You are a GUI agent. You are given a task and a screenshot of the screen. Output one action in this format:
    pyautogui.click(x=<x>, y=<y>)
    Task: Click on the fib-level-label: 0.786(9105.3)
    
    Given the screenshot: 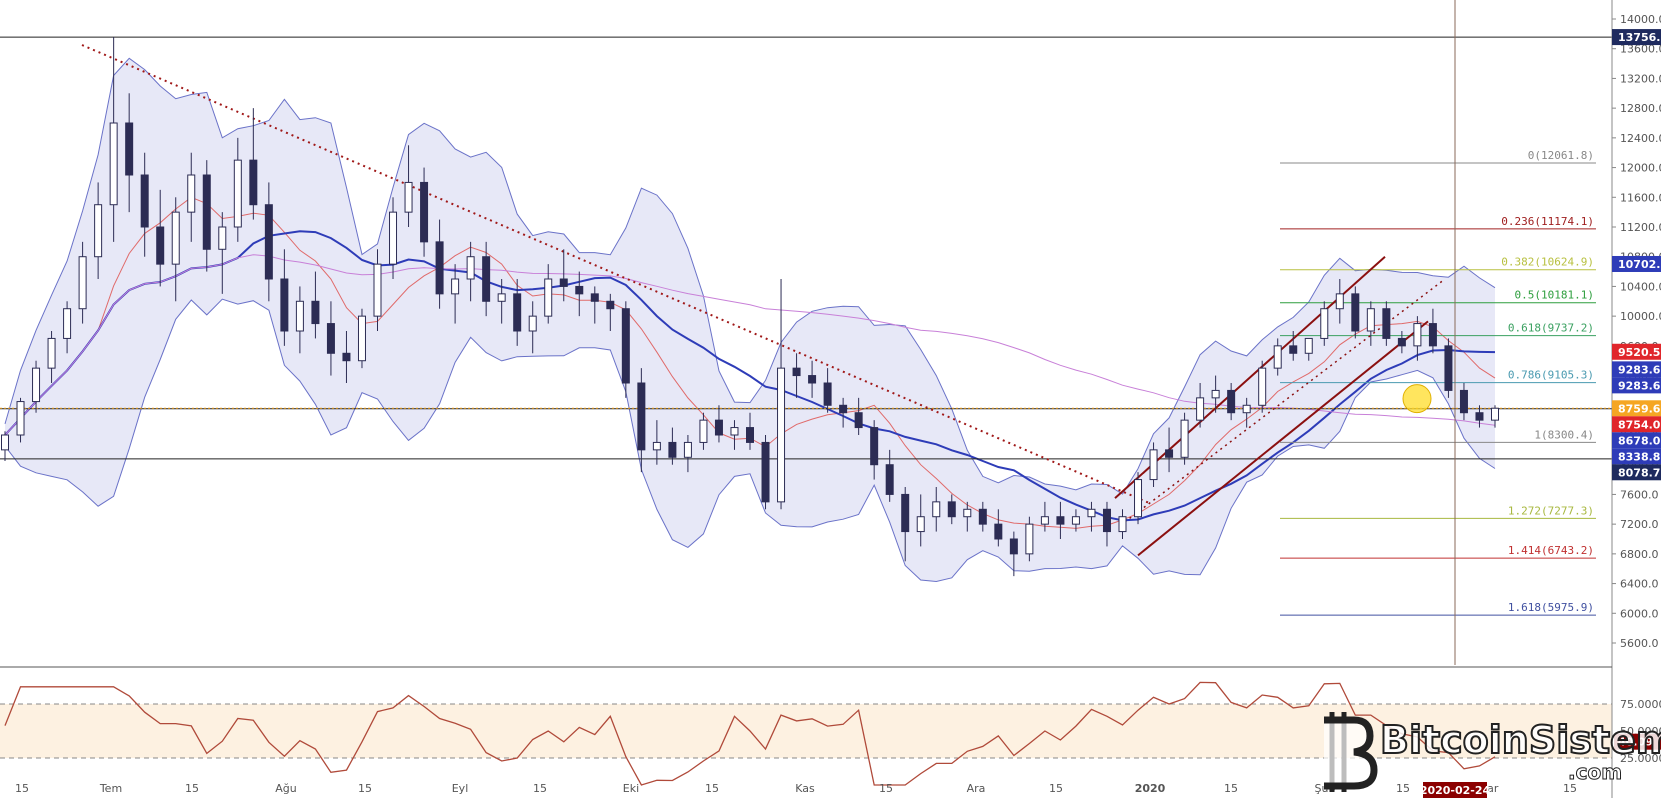 What is the action you would take?
    pyautogui.click(x=1551, y=375)
    